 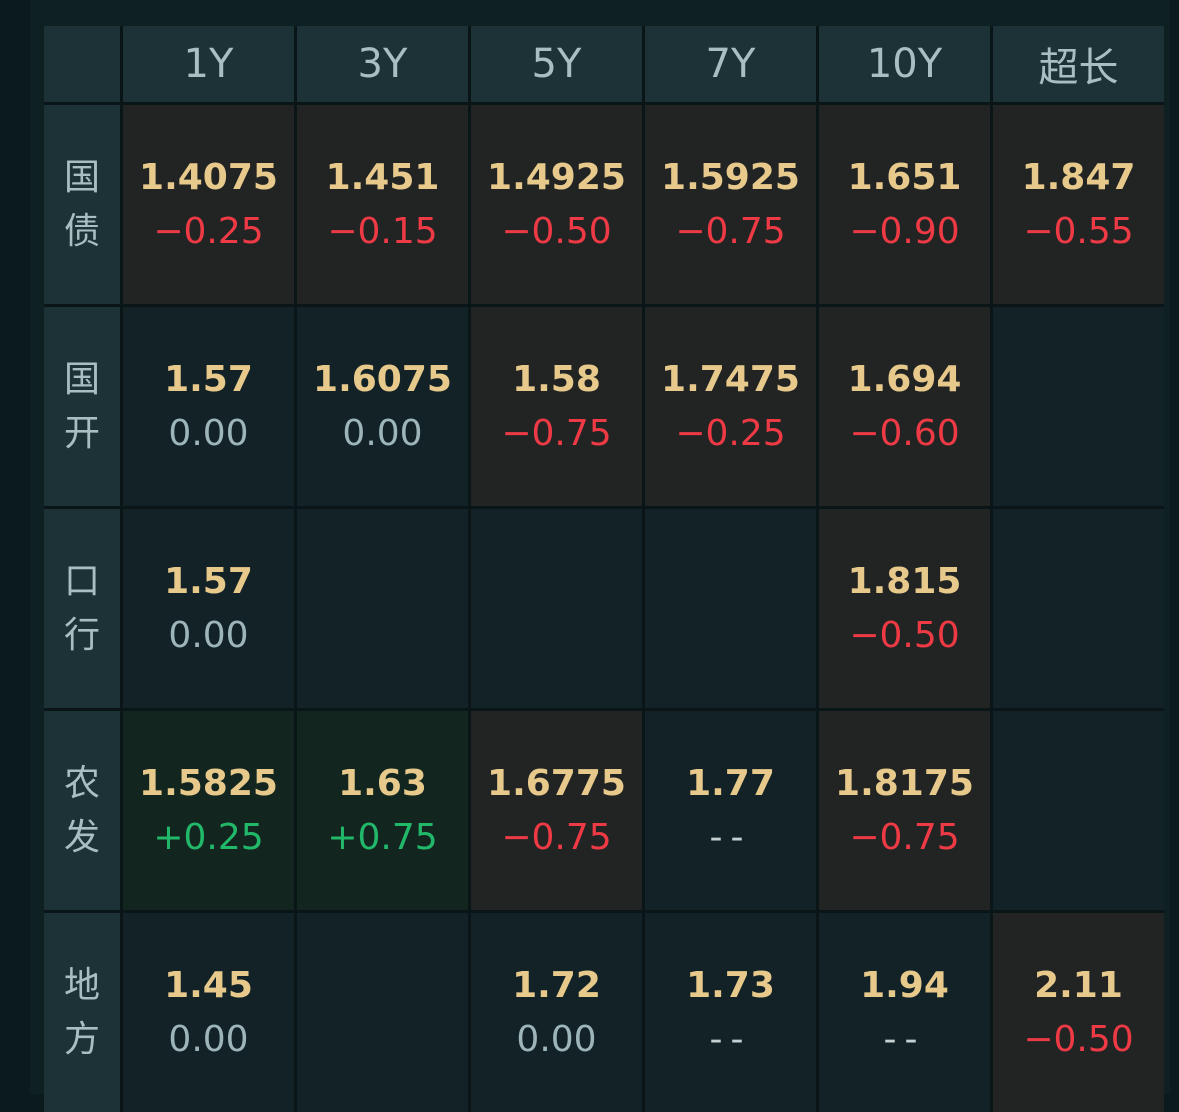 What do you see at coordinates (382, 64) in the screenshot?
I see `column-header-3y: 3Y` at bounding box center [382, 64].